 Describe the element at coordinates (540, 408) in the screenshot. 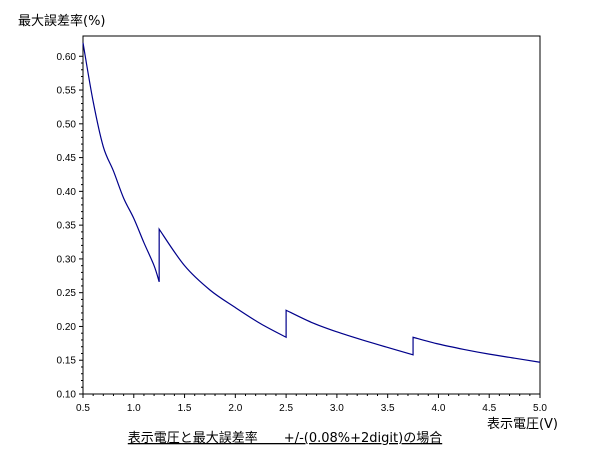

I see `x-tick-label: 5.0` at that location.